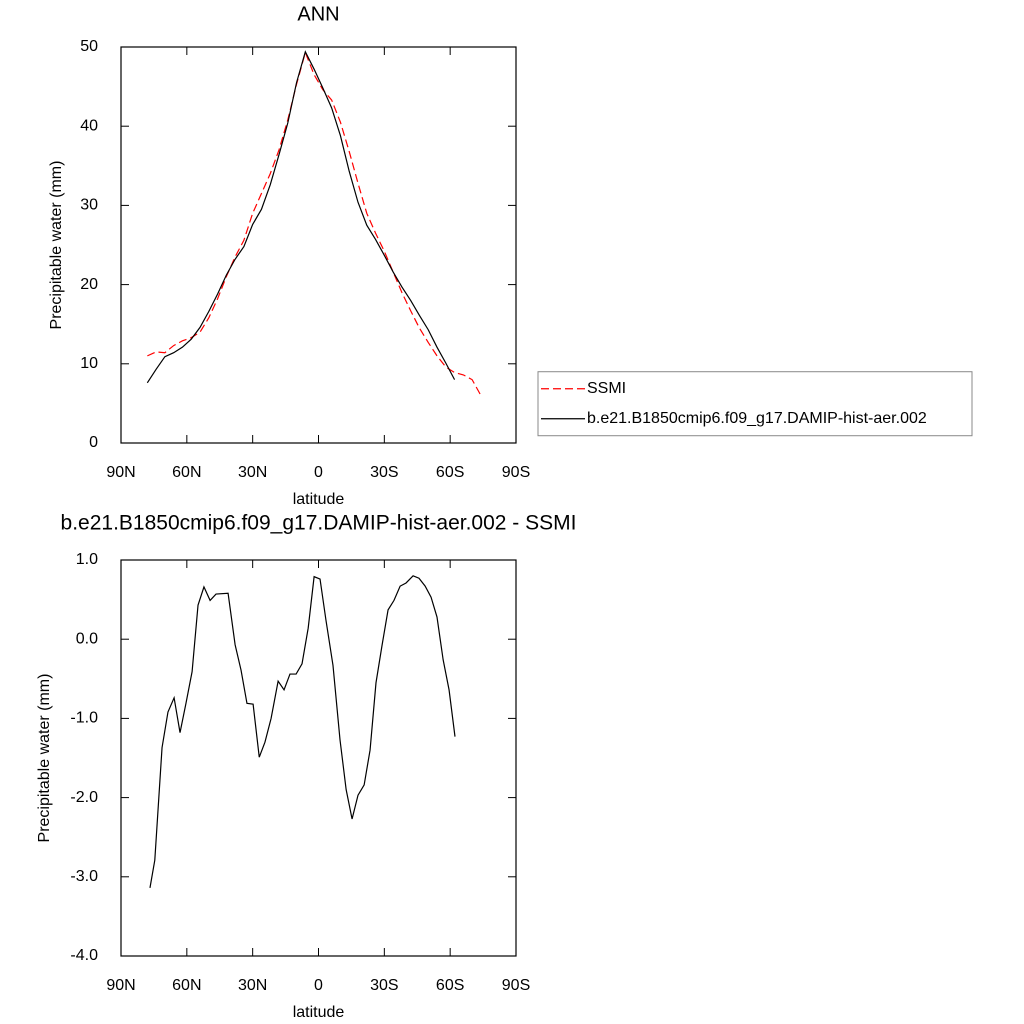  What do you see at coordinates (84, 797) in the screenshot?
I see `y-tick-label: -2.0` at bounding box center [84, 797].